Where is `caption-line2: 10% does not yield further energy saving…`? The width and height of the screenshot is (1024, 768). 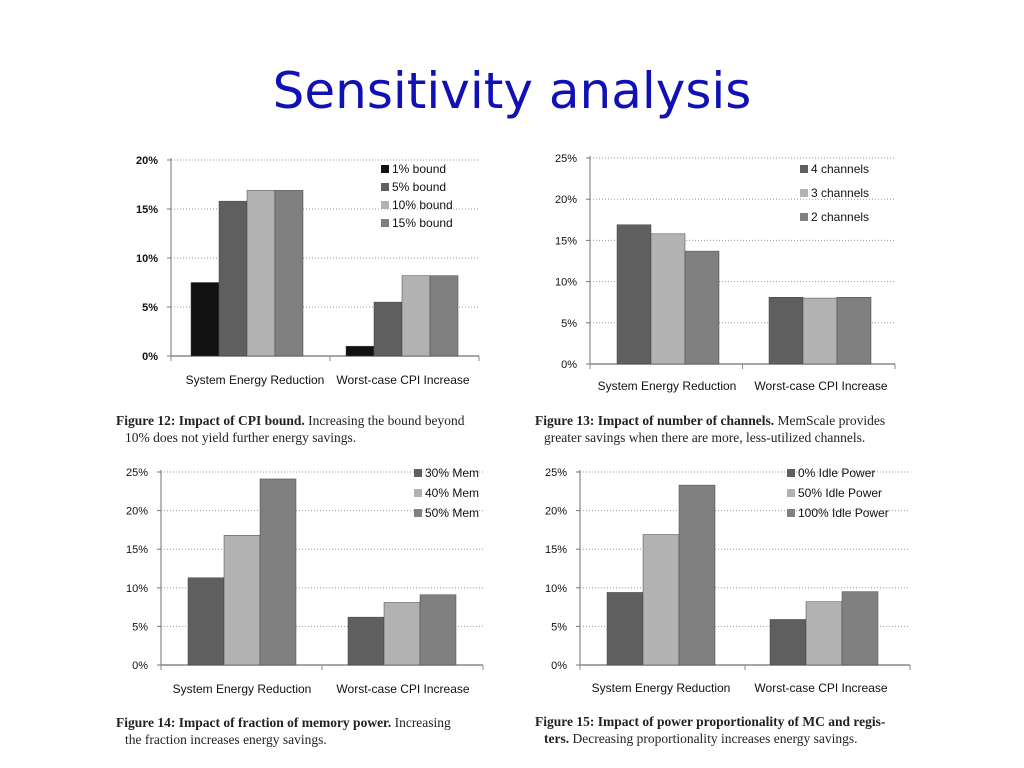 caption-line2: 10% does not yield further energy saving… is located at coordinates (241, 437).